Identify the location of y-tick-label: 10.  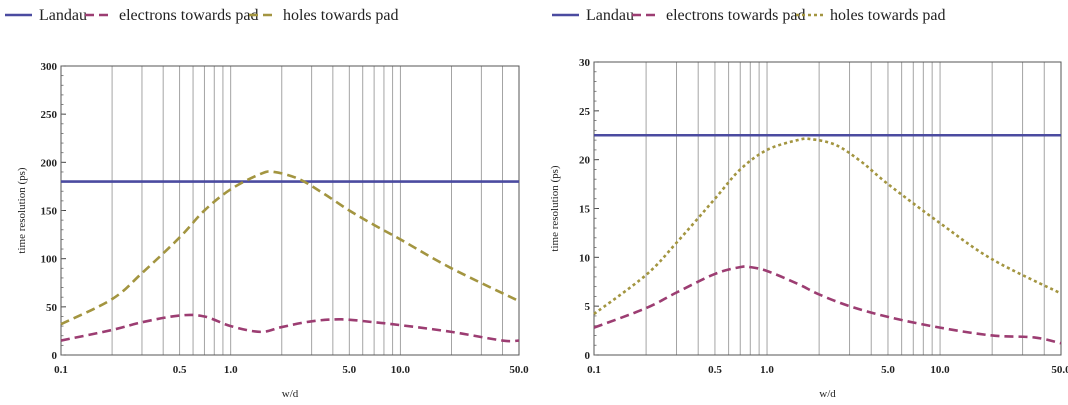
(585, 258).